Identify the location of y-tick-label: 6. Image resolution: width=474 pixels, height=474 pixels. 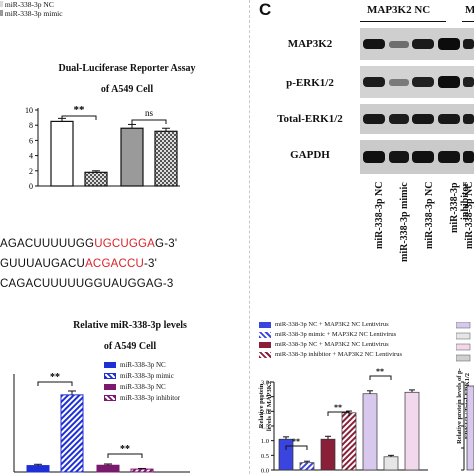
(31, 140).